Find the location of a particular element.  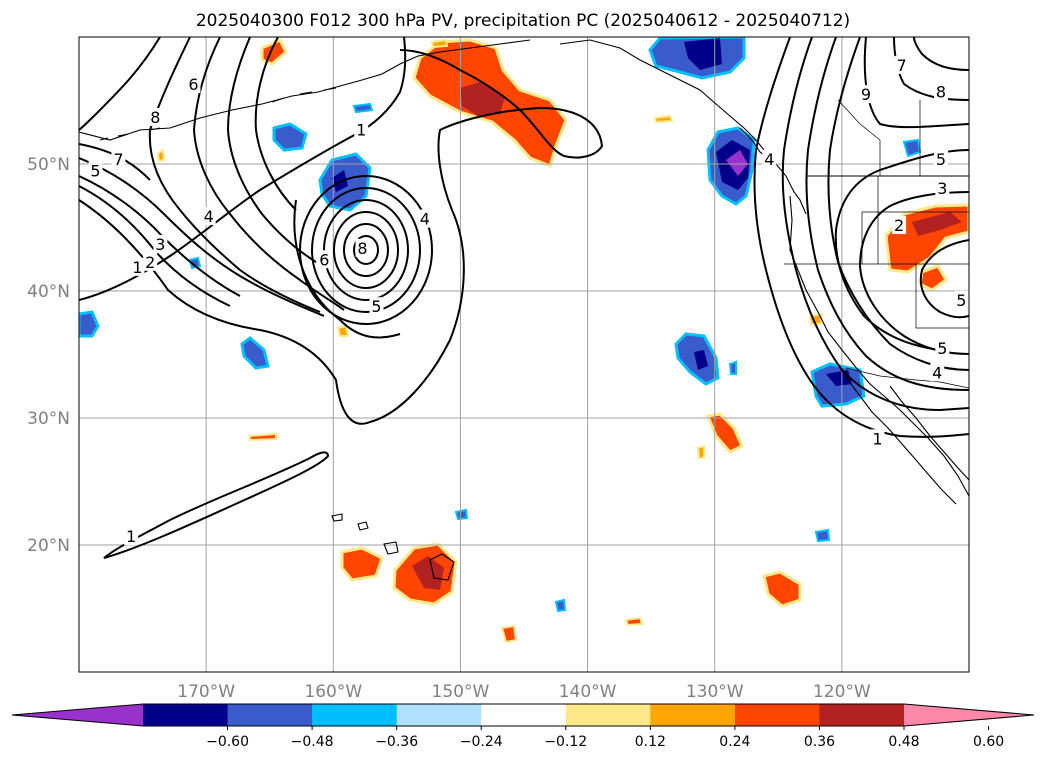

lat-tick-label-0: 50°N is located at coordinates (48, 165).